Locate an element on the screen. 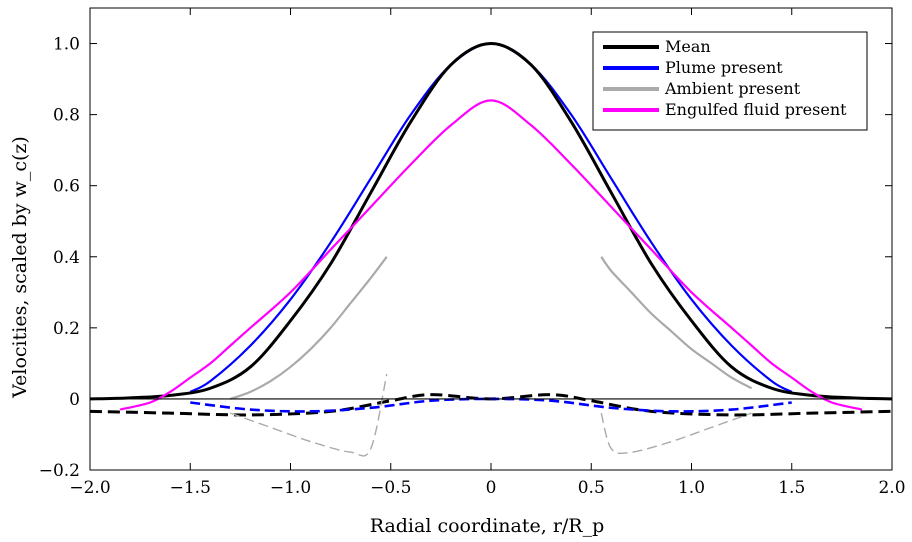  x-tick-label: 2.0 is located at coordinates (891, 488).